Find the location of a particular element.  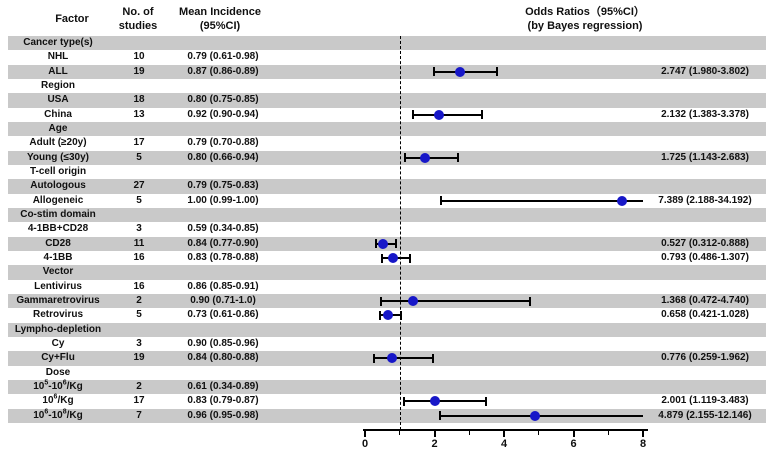

factor-column-header: Factor is located at coordinates (72, 19).